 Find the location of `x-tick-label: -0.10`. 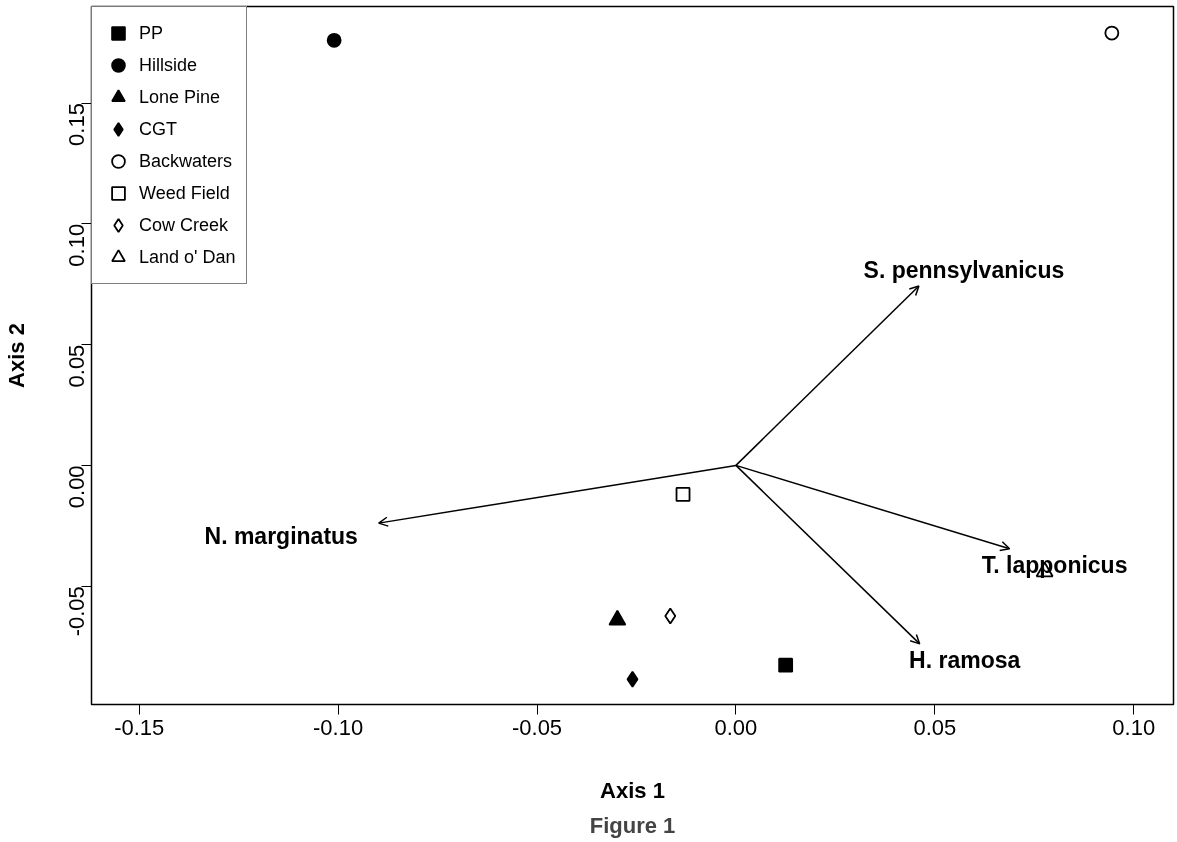

x-tick-label: -0.10 is located at coordinates (338, 727).